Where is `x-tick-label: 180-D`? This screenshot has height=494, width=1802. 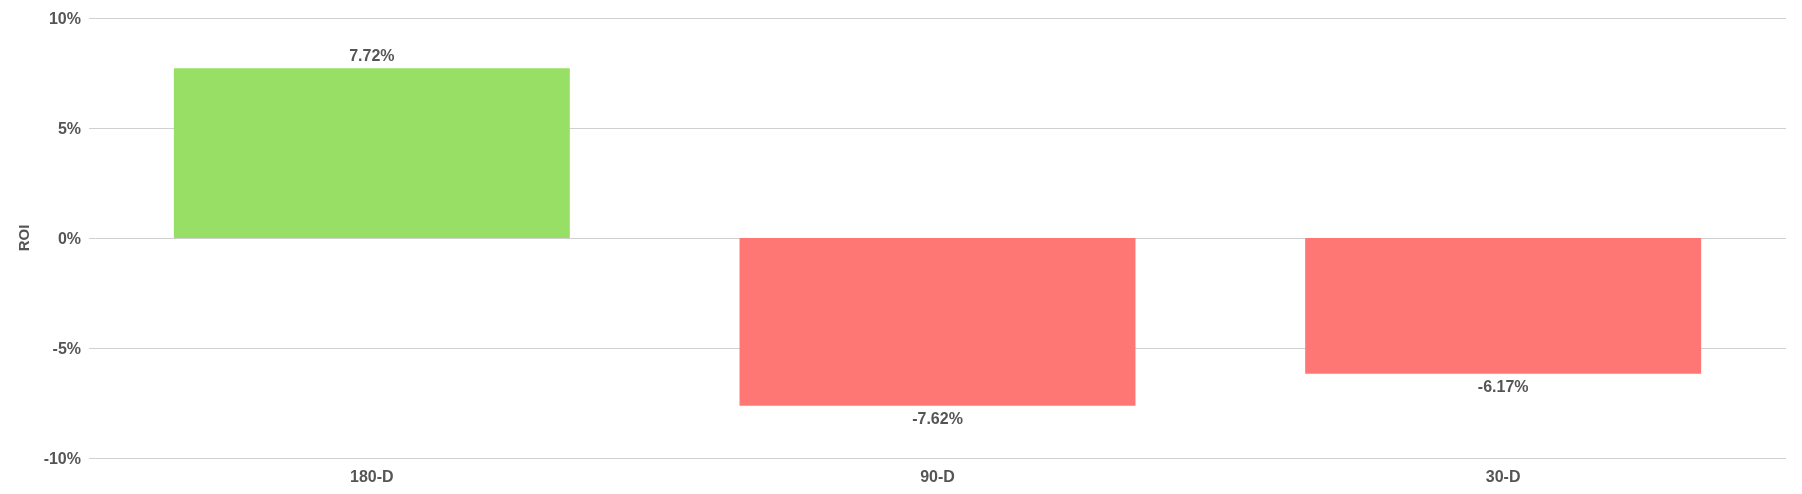
x-tick-label: 180-D is located at coordinates (372, 476).